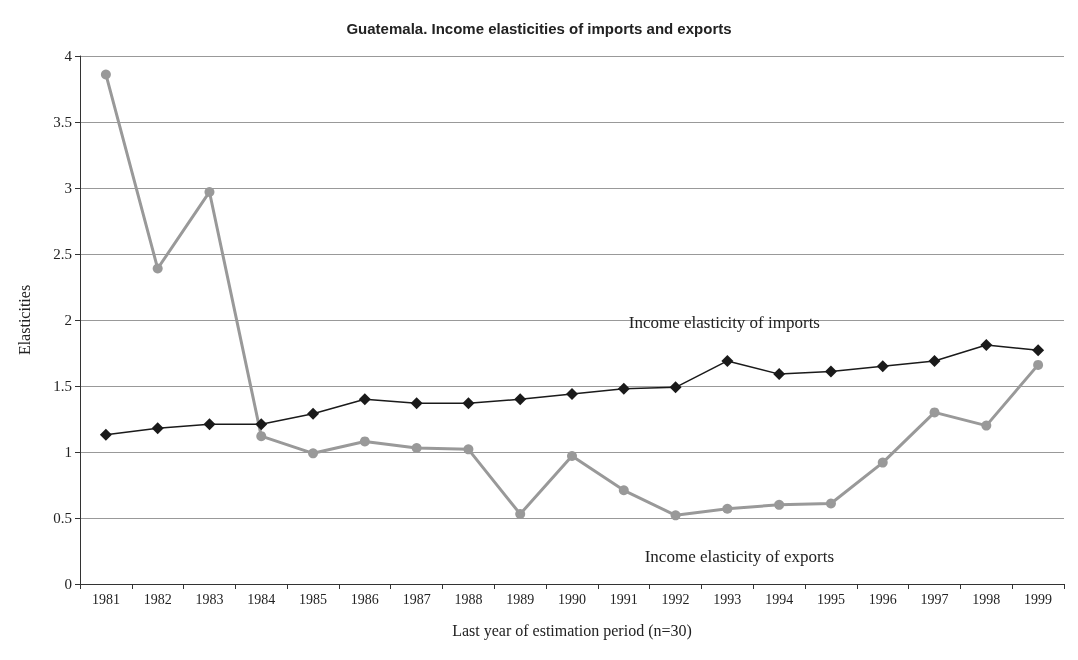 The width and height of the screenshot is (1078, 660). I want to click on chart-title: Guatemala. Income elasticities of imports and exports, so click(539, 28).